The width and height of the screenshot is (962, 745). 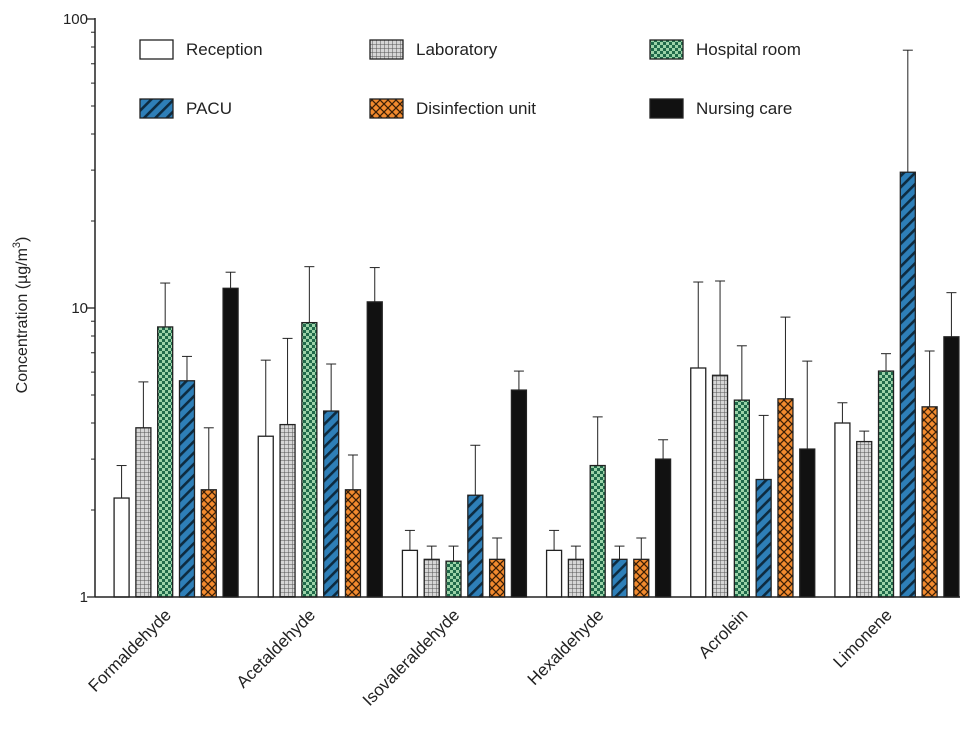 What do you see at coordinates (265, 516) in the screenshot?
I see `bar-acetaldehyde-reception` at bounding box center [265, 516].